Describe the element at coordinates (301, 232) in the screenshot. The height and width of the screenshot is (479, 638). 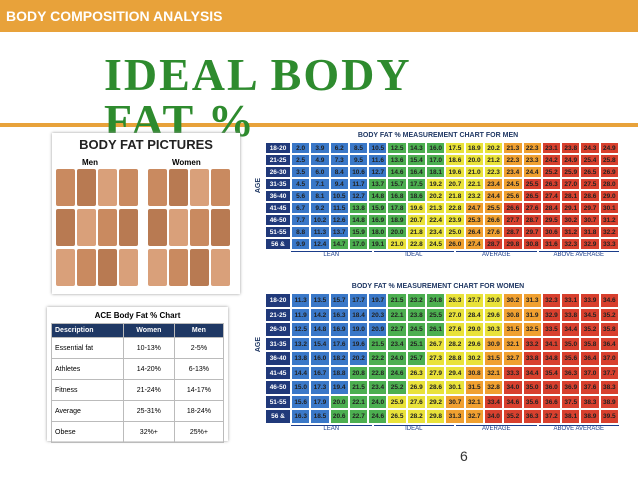
I see `cell: 8.8` at that location.